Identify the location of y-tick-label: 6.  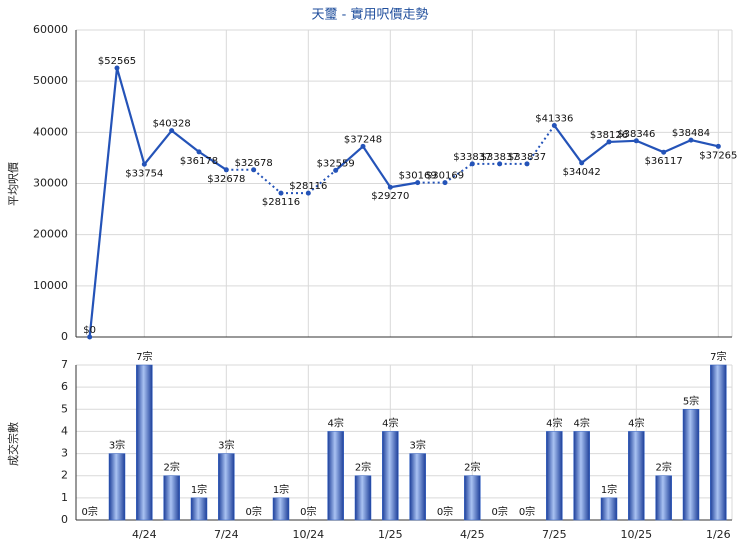
(64, 386).